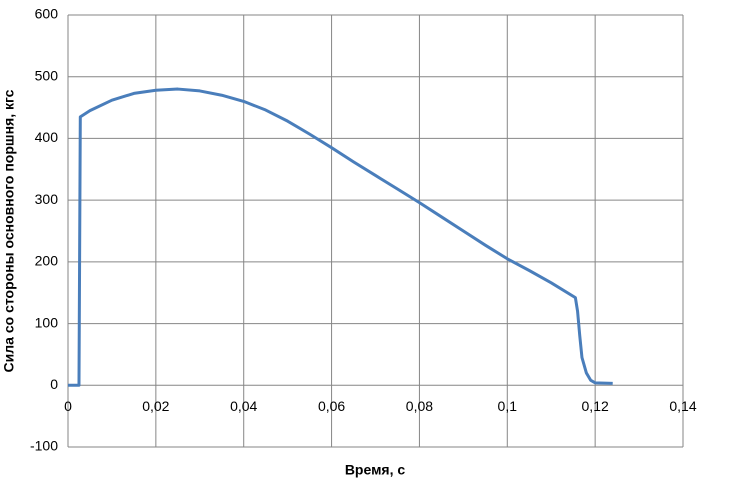  I want to click on x-tick-label: 0,06, so click(331, 406).